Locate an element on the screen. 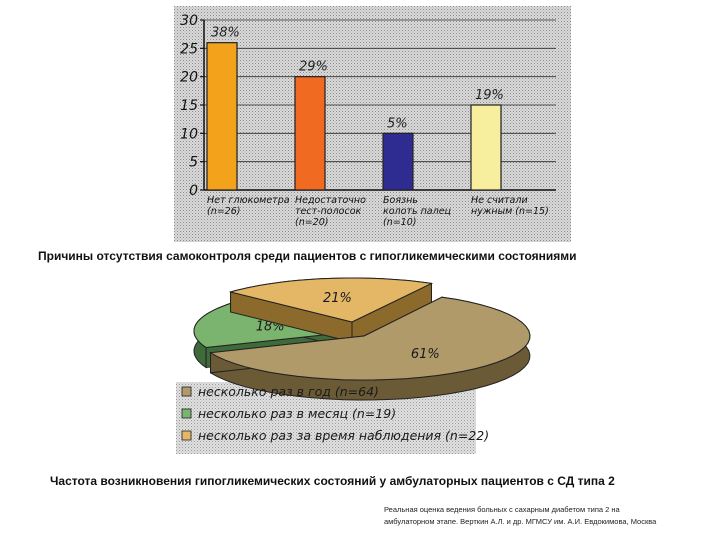 This screenshot has height=540, width=720. y-tick-label: 0 is located at coordinates (193, 191).